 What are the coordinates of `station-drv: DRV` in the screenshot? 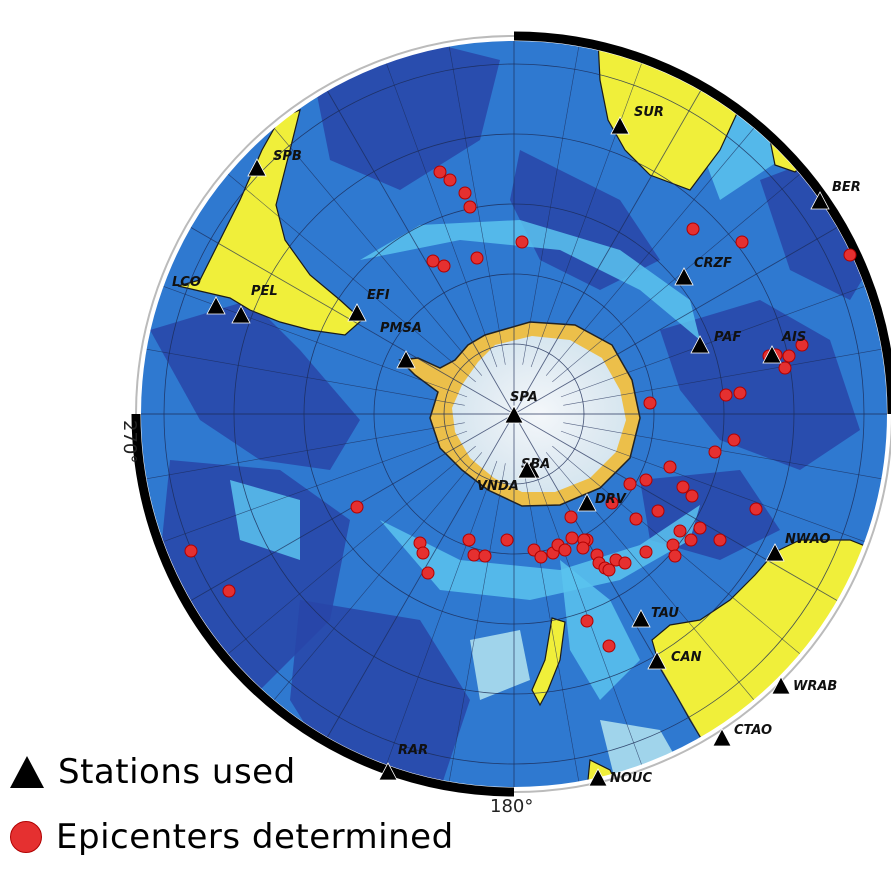 It's located at (602, 502).